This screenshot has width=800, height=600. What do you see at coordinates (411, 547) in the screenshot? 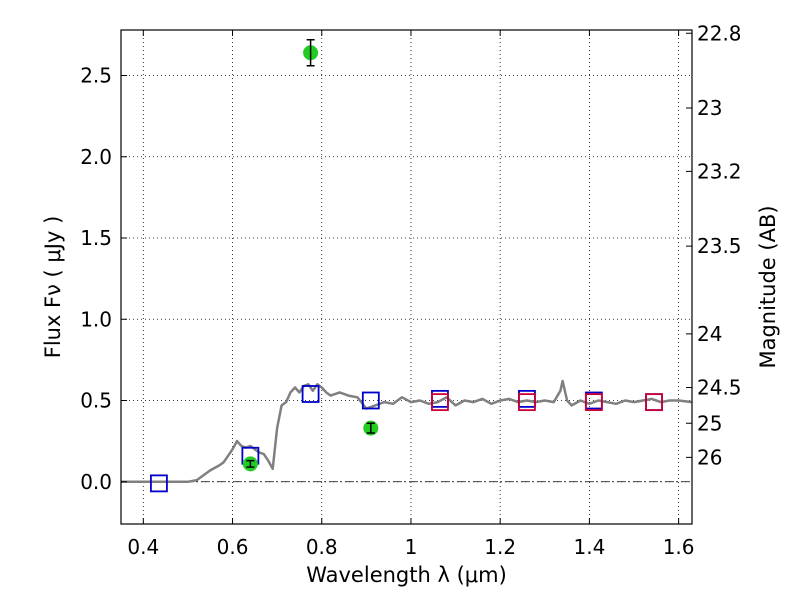
I see `x-tick-label: 1` at bounding box center [411, 547].